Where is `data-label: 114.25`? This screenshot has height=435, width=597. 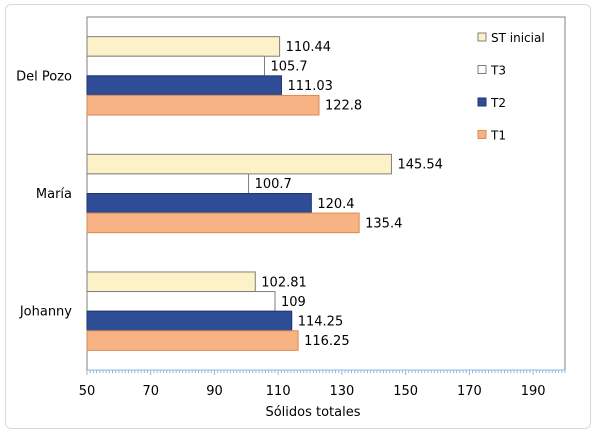 data-label: 114.25 is located at coordinates (321, 321).